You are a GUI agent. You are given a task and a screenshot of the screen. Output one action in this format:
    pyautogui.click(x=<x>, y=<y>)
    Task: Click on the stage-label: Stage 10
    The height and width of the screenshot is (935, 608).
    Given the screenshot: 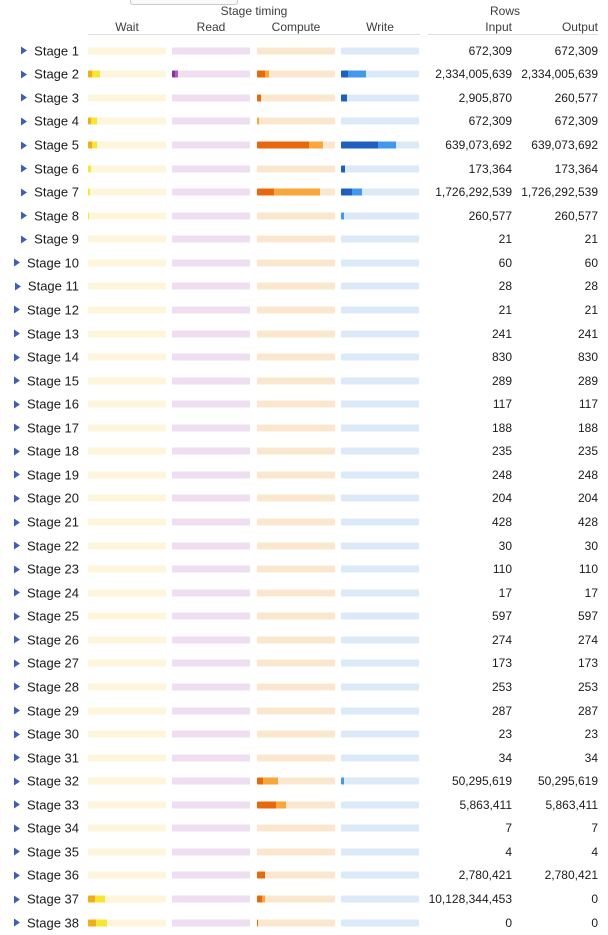 What is the action you would take?
    pyautogui.click(x=52, y=263)
    